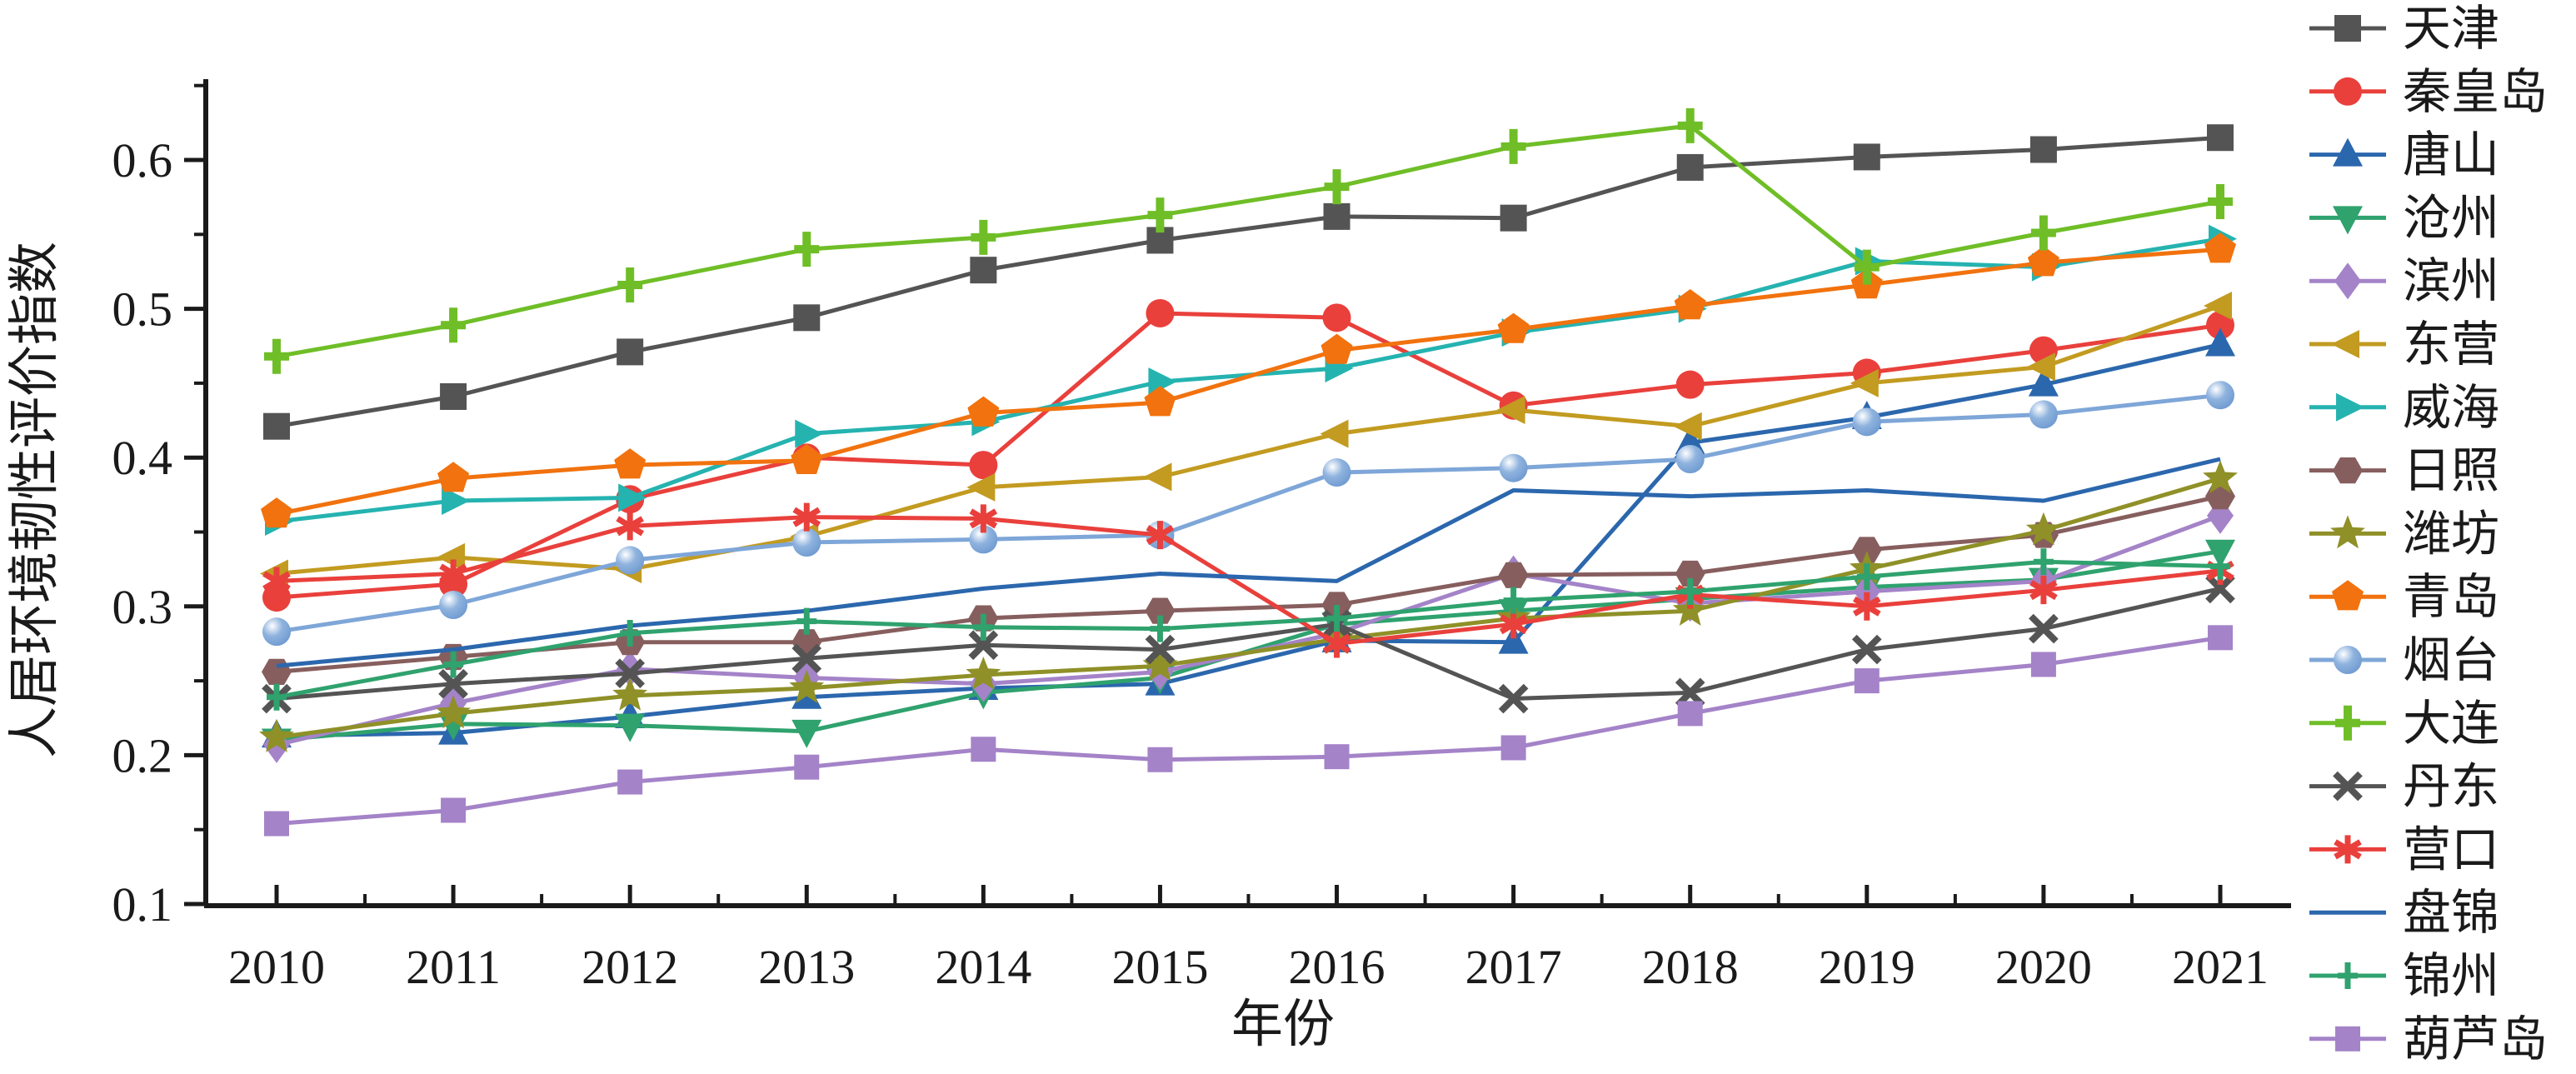 The height and width of the screenshot is (1074, 2576). Describe the element at coordinates (2451, 29) in the screenshot. I see `legend-label: 天津` at that location.